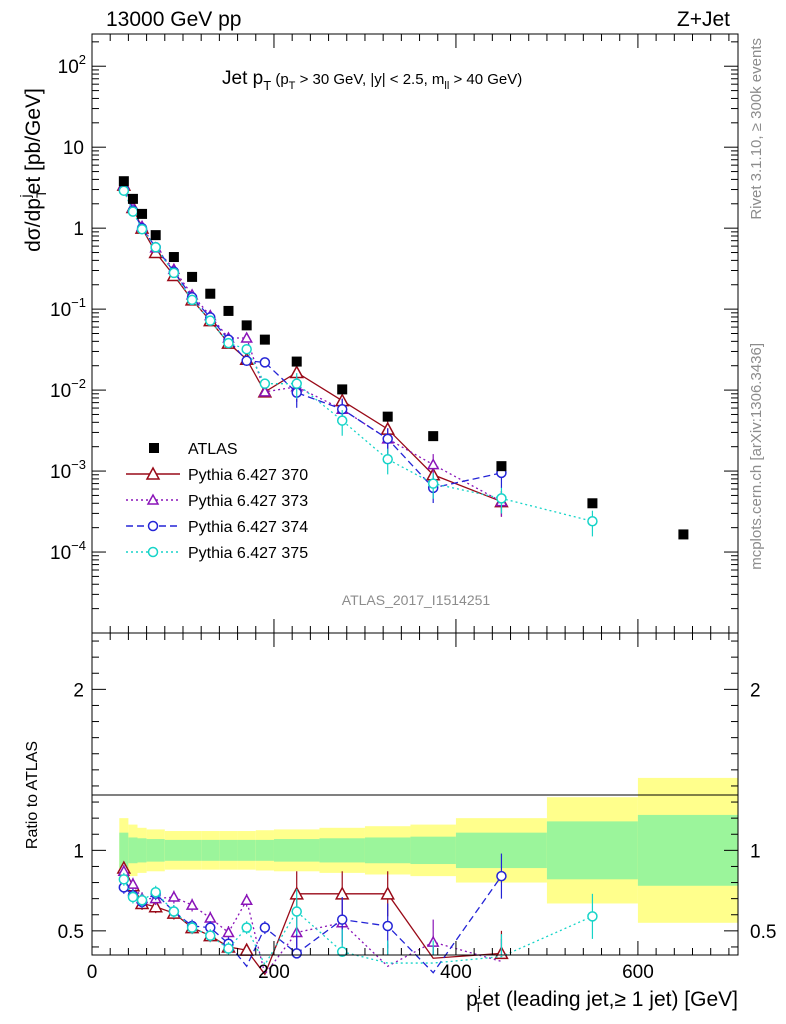 Image resolution: width=786 pixels, height=1024 pixels. Describe the element at coordinates (68, 389) in the screenshot. I see `y-tick-label: 10⁻²` at that location.